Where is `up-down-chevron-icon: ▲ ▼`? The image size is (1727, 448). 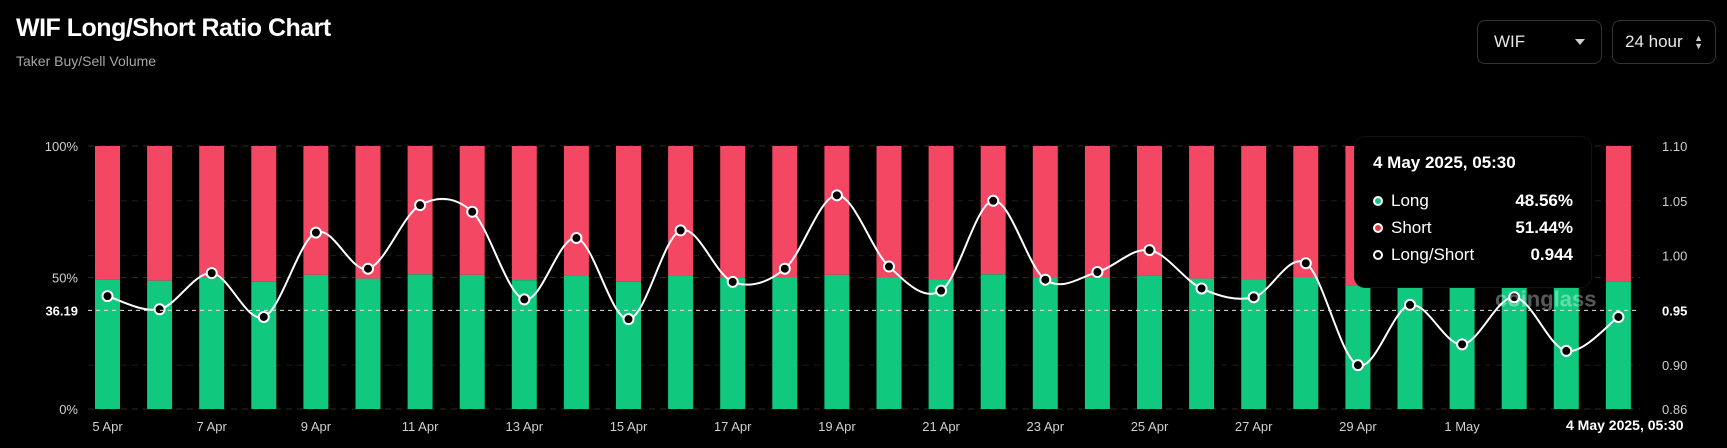 up-down-chevron-icon: ▲ ▼ is located at coordinates (1698, 42).